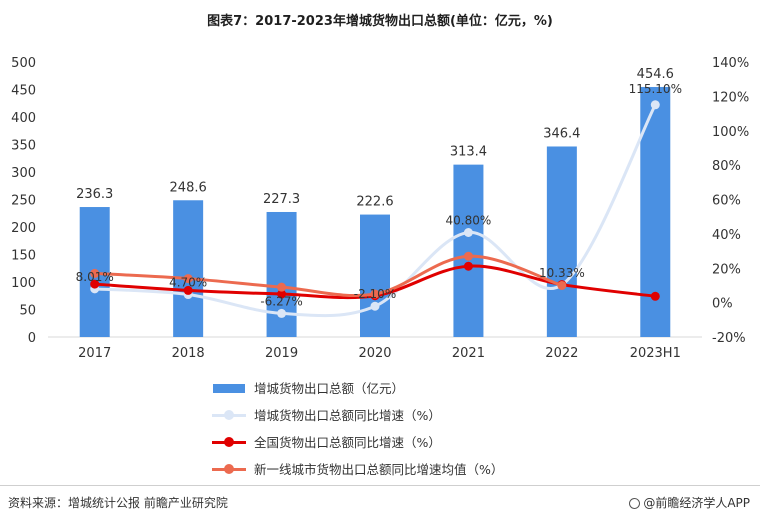 This screenshot has height=524, width=760. What do you see at coordinates (281, 353) in the screenshot?
I see `x-axis-tick-label: 2019` at bounding box center [281, 353].